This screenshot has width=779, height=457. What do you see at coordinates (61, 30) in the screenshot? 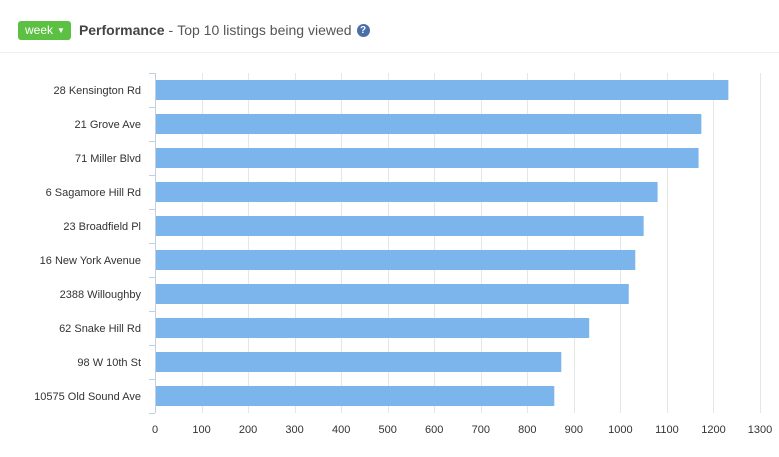
I see `caret-down-icon: ▼` at bounding box center [61, 30].